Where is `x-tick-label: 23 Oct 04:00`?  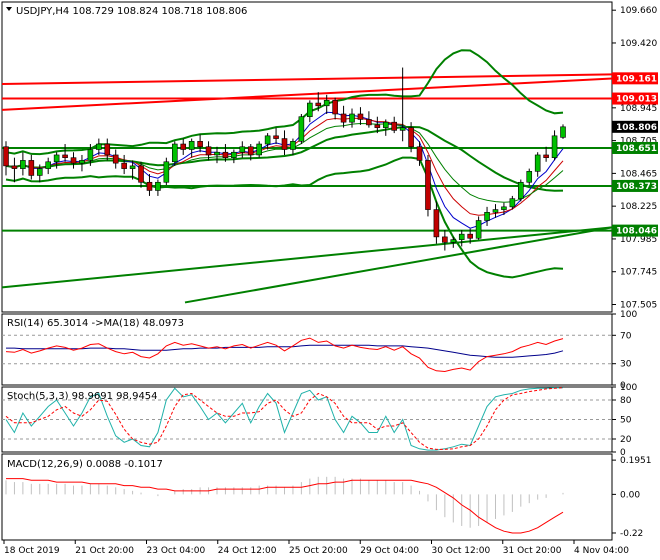
x-tick-label: 23 Oct 04:00 is located at coordinates (176, 551).